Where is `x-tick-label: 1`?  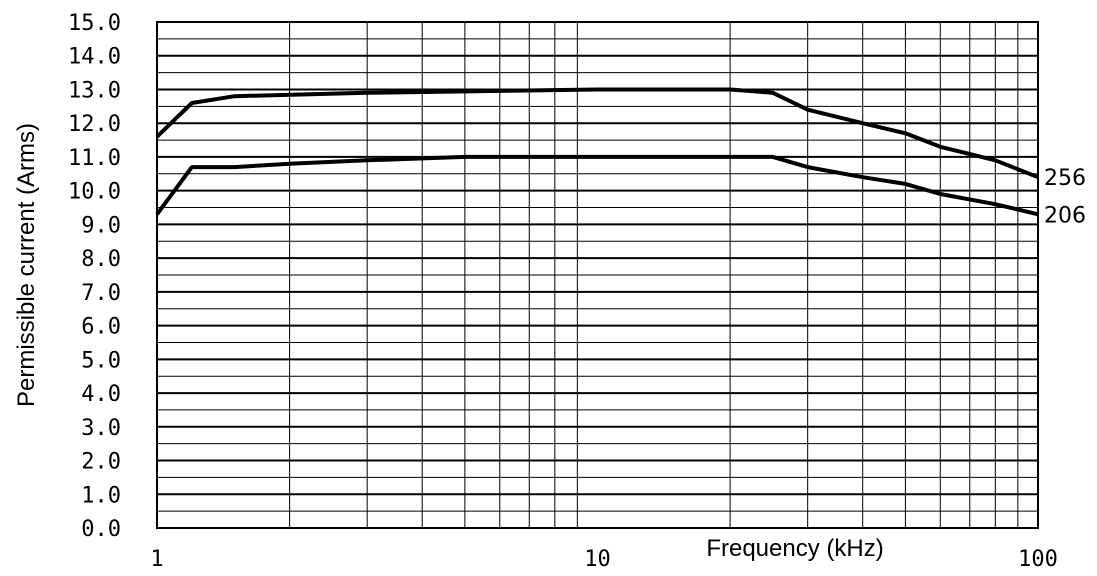
x-tick-label: 1 is located at coordinates (156, 559).